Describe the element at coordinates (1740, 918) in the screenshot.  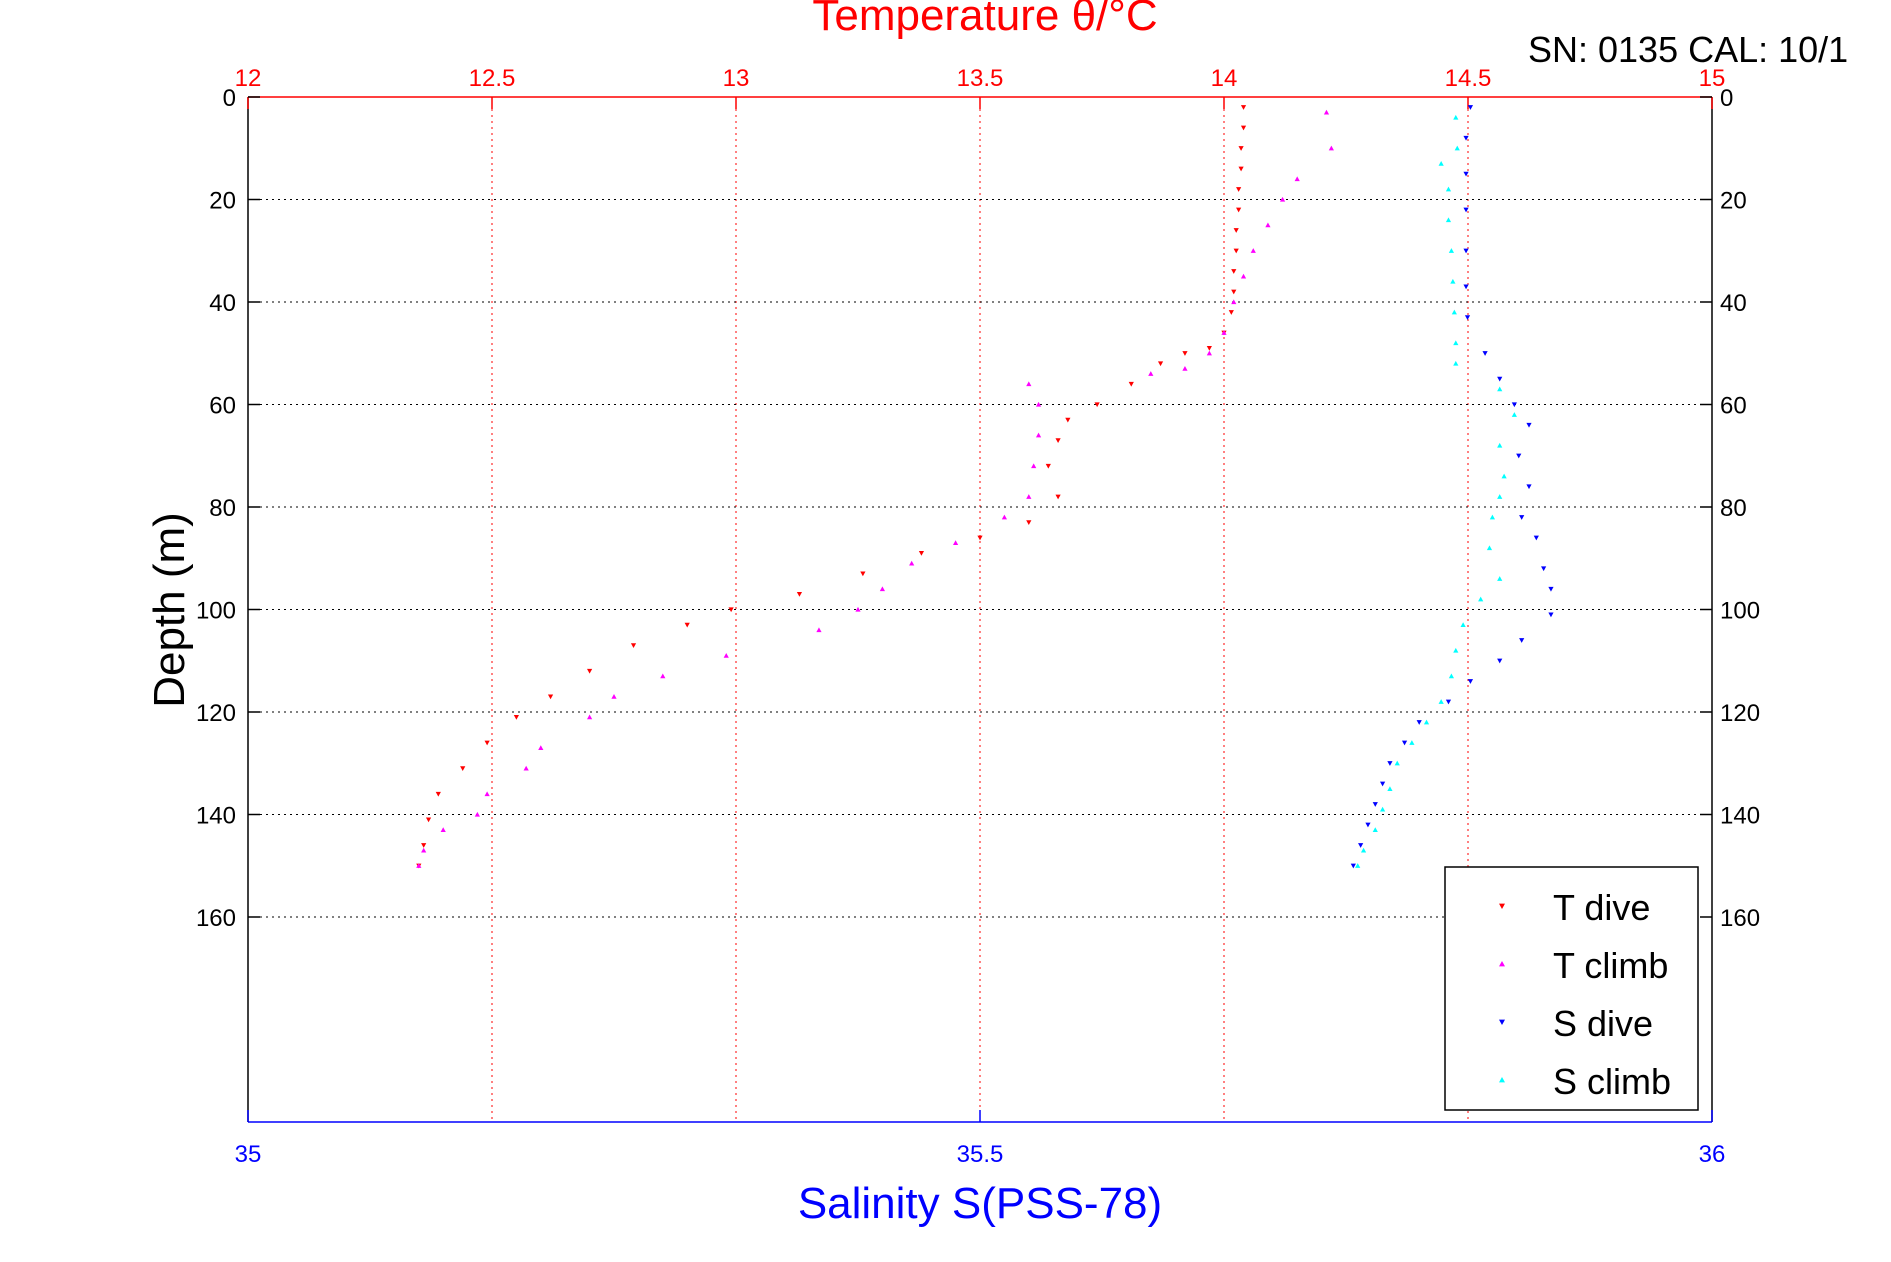
I see `right-tick-label: 160` at that location.